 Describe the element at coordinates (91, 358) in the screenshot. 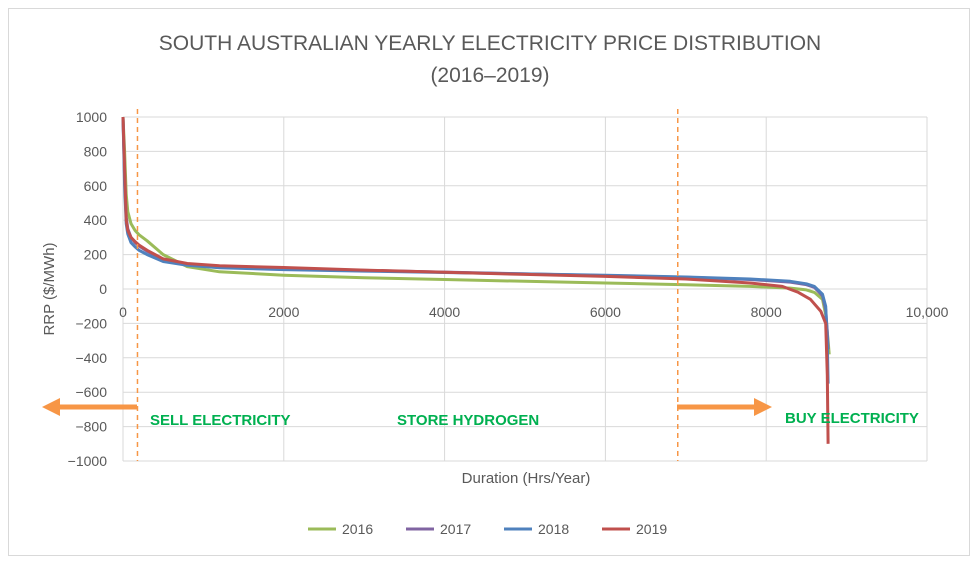

I see `y-tick-label: −400` at that location.